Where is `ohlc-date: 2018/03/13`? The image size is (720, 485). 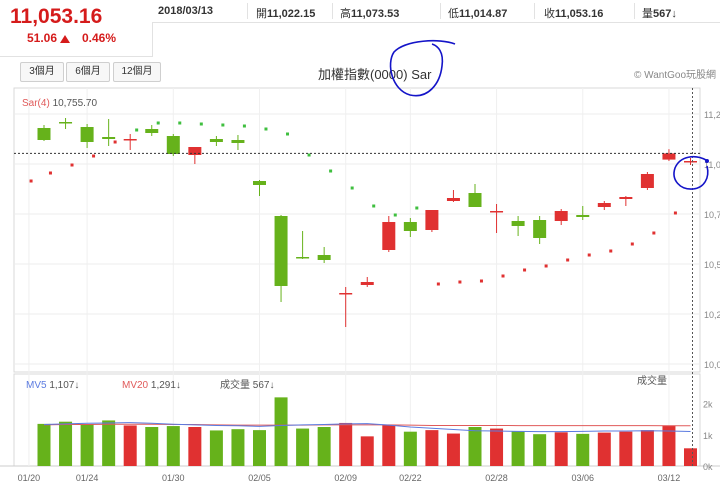 ohlc-date: 2018/03/13 is located at coordinates (186, 11).